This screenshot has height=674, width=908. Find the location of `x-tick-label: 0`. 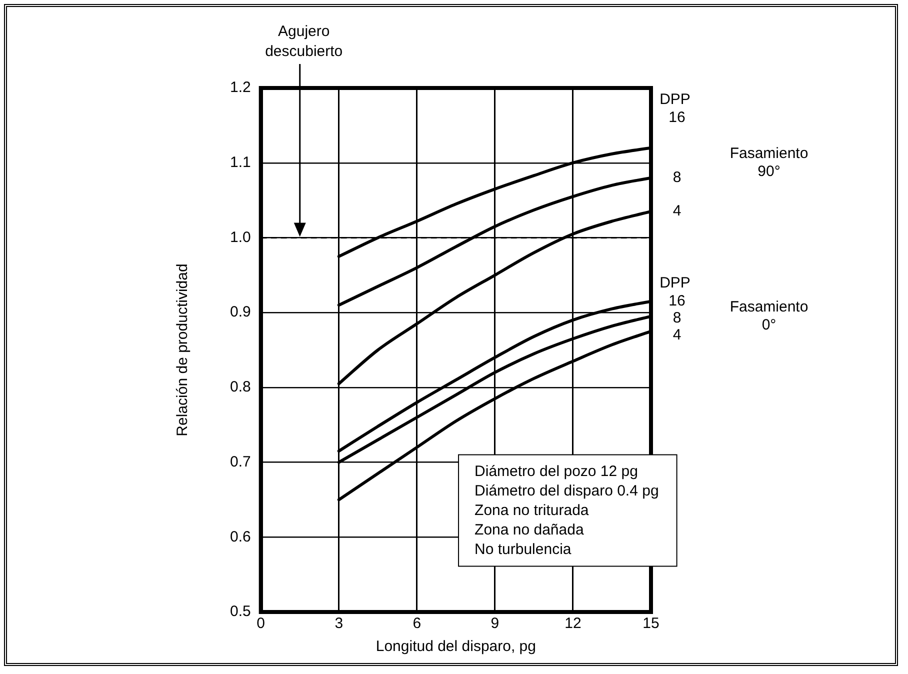

x-tick-label: 0 is located at coordinates (261, 623).